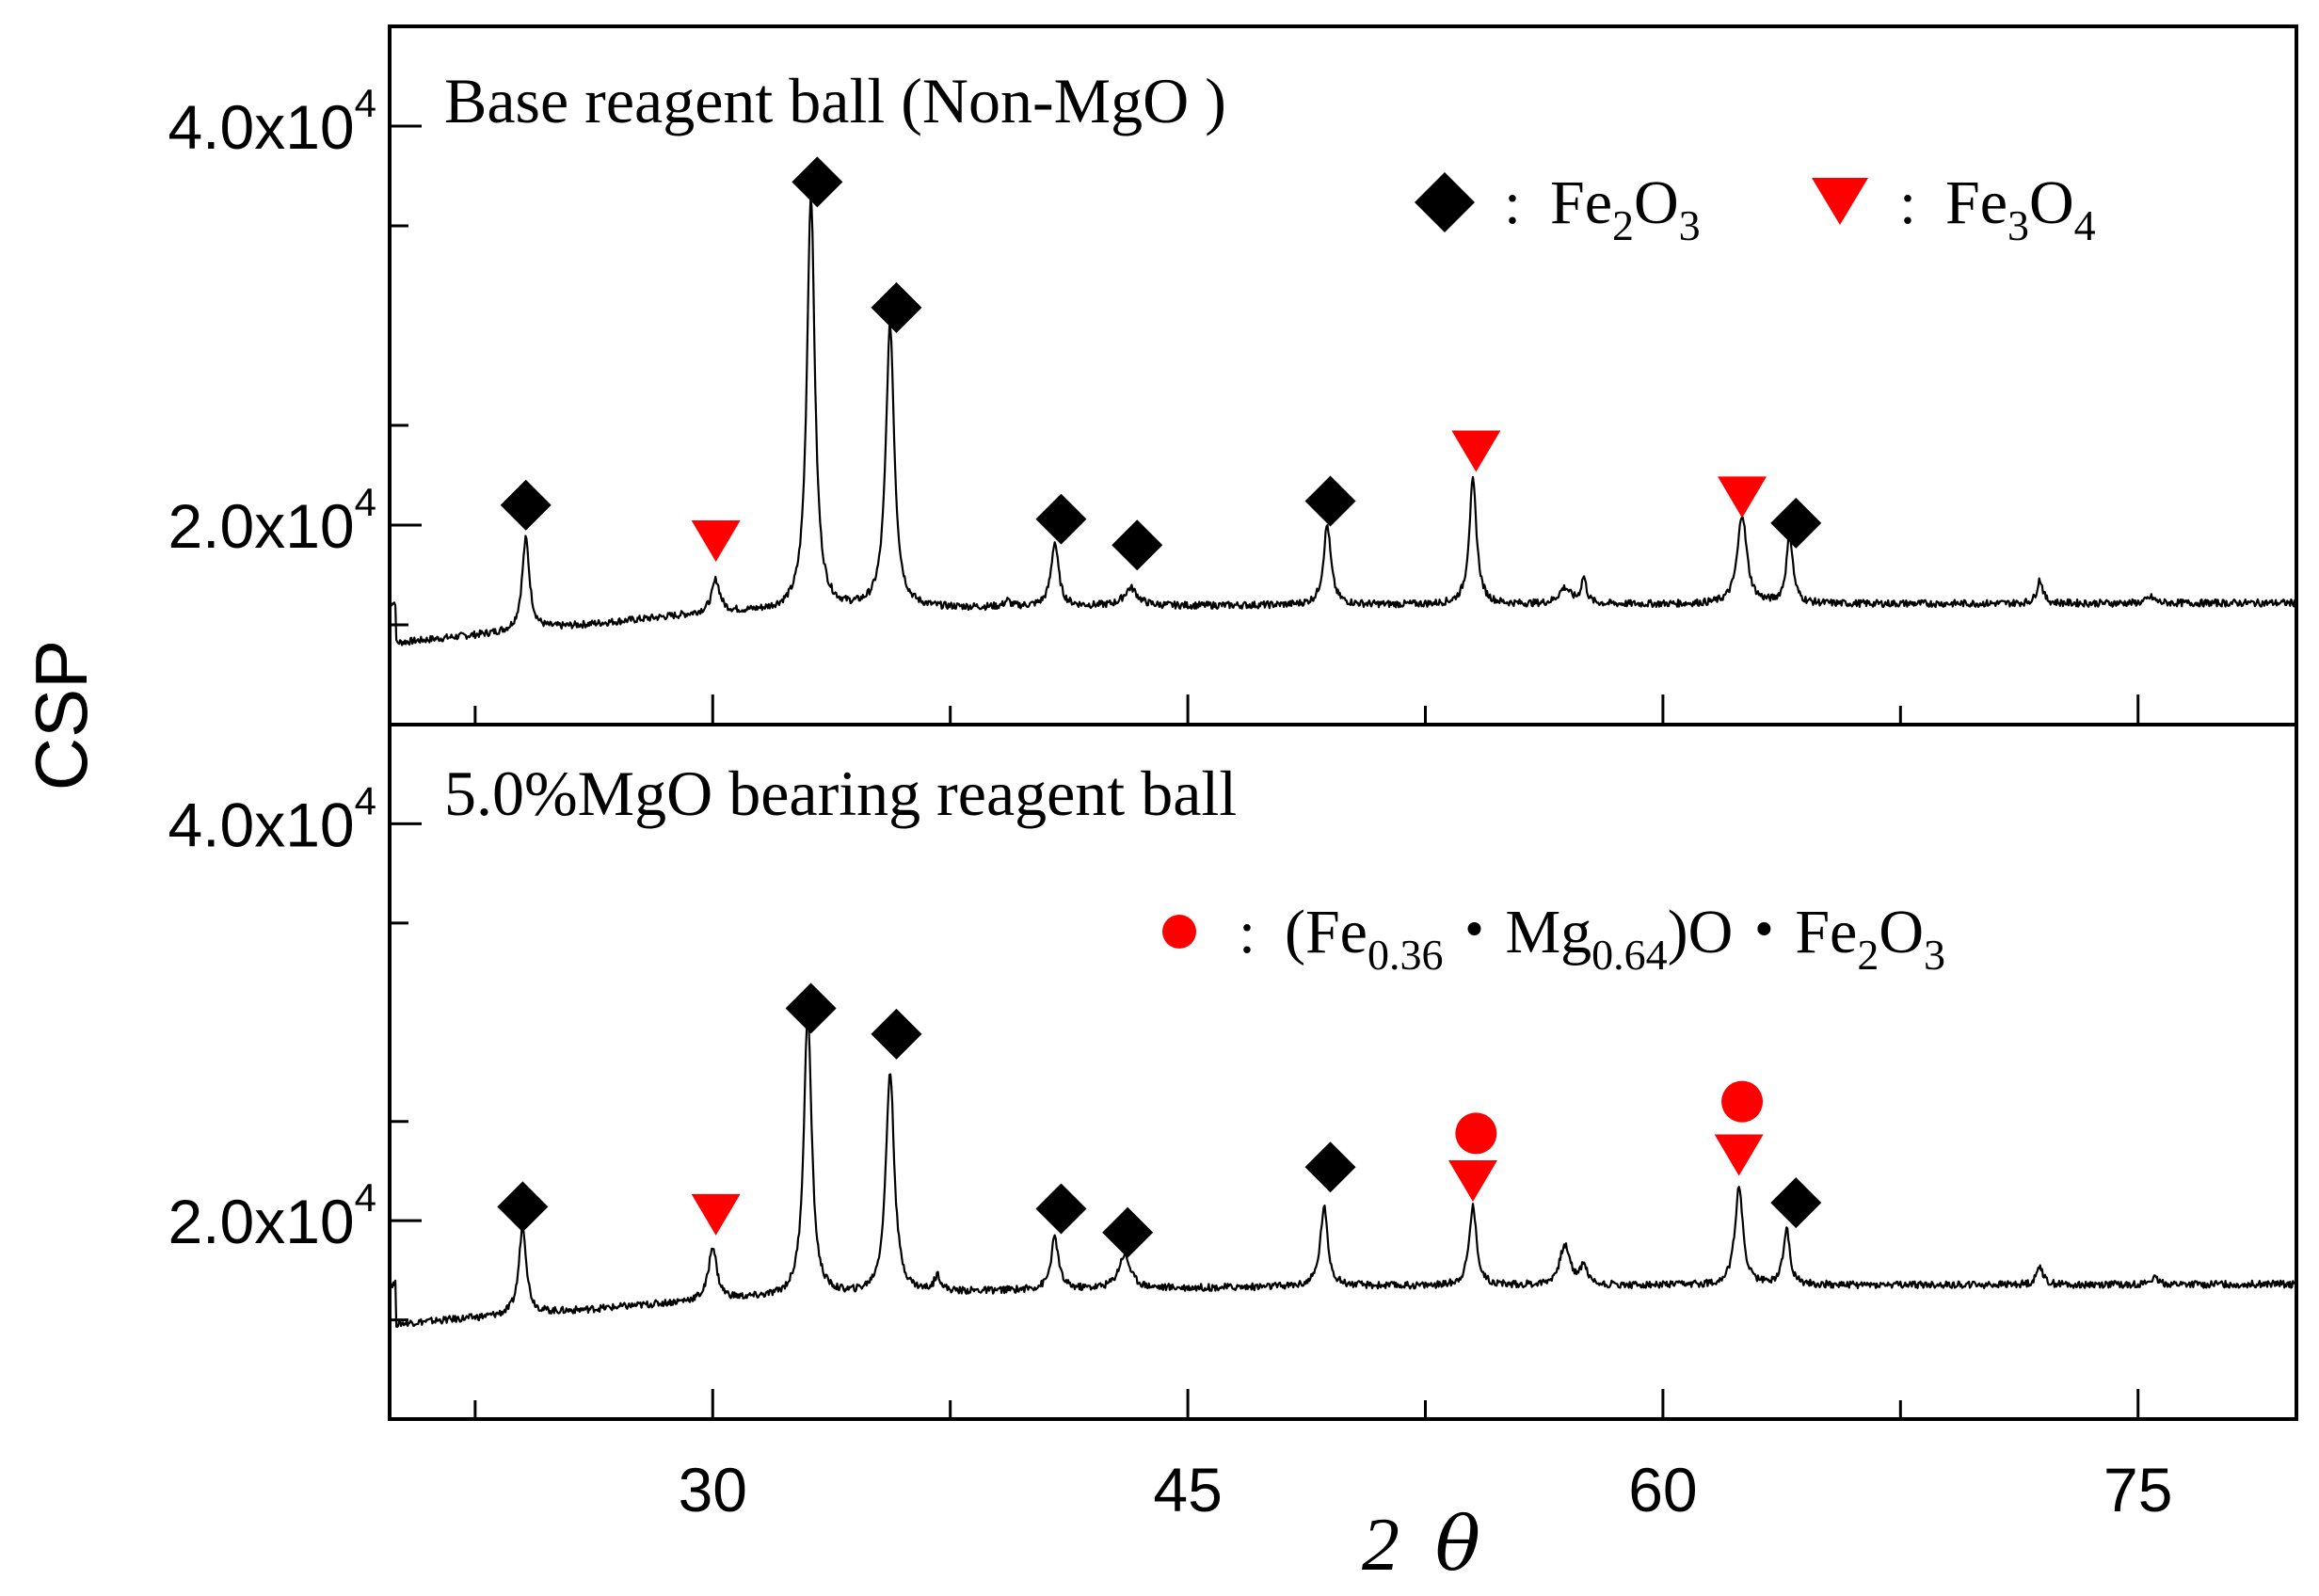 This screenshot has width=2319, height=1596. I want to click on legend-formula: Fe3O4, so click(2020, 208).